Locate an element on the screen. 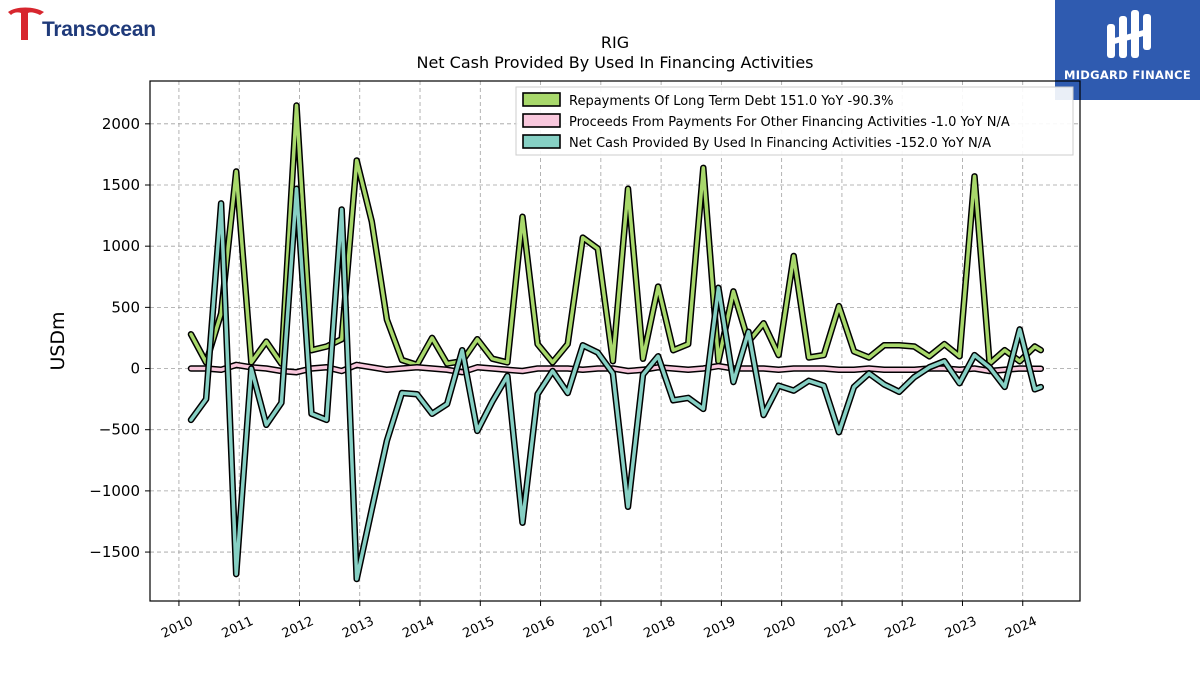 Image resolution: width=1200 pixels, height=675 pixels. y-tick-label: 0 is located at coordinates (135, 369).